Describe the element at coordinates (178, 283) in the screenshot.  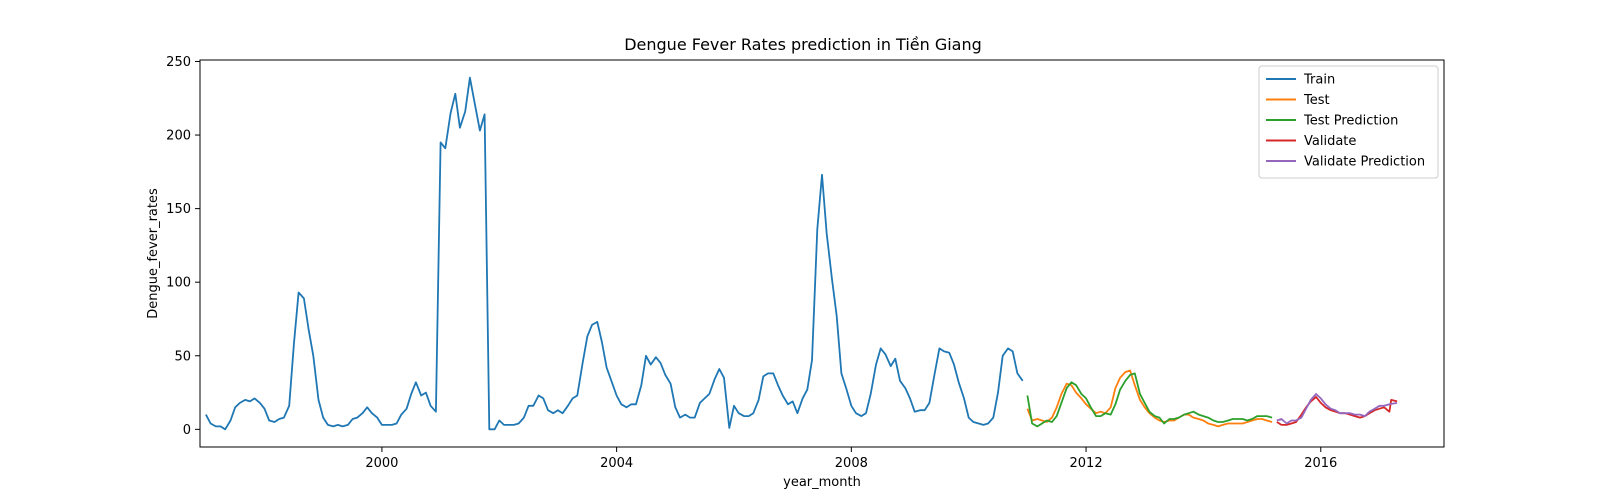
I see `y-tick-label: 100` at that location.